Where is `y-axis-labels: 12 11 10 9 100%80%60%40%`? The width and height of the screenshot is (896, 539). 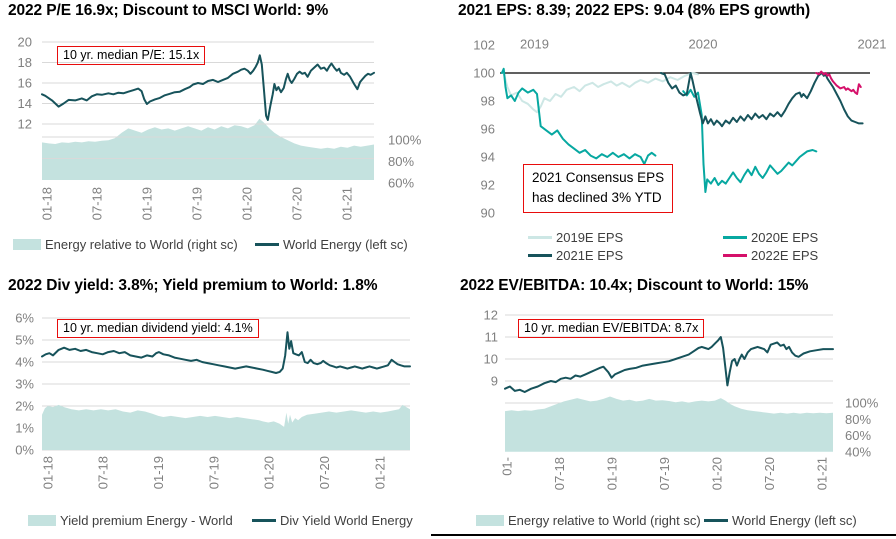 y-axis-labels: 12 11 10 9 100%80%60%40% is located at coordinates (681, 384).